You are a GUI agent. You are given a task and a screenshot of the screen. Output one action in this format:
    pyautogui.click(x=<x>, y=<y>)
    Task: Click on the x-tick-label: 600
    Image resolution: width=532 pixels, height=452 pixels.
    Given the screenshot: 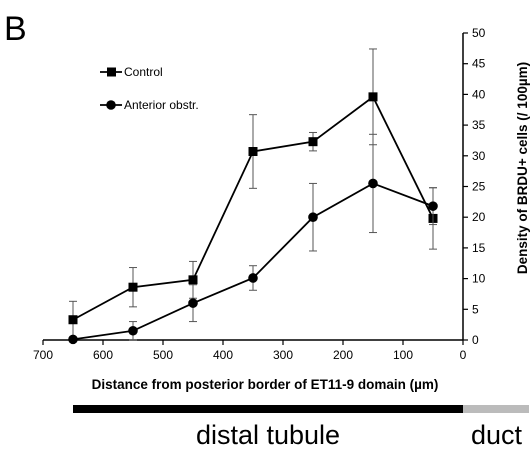 What is the action you would take?
    pyautogui.click(x=103, y=355)
    